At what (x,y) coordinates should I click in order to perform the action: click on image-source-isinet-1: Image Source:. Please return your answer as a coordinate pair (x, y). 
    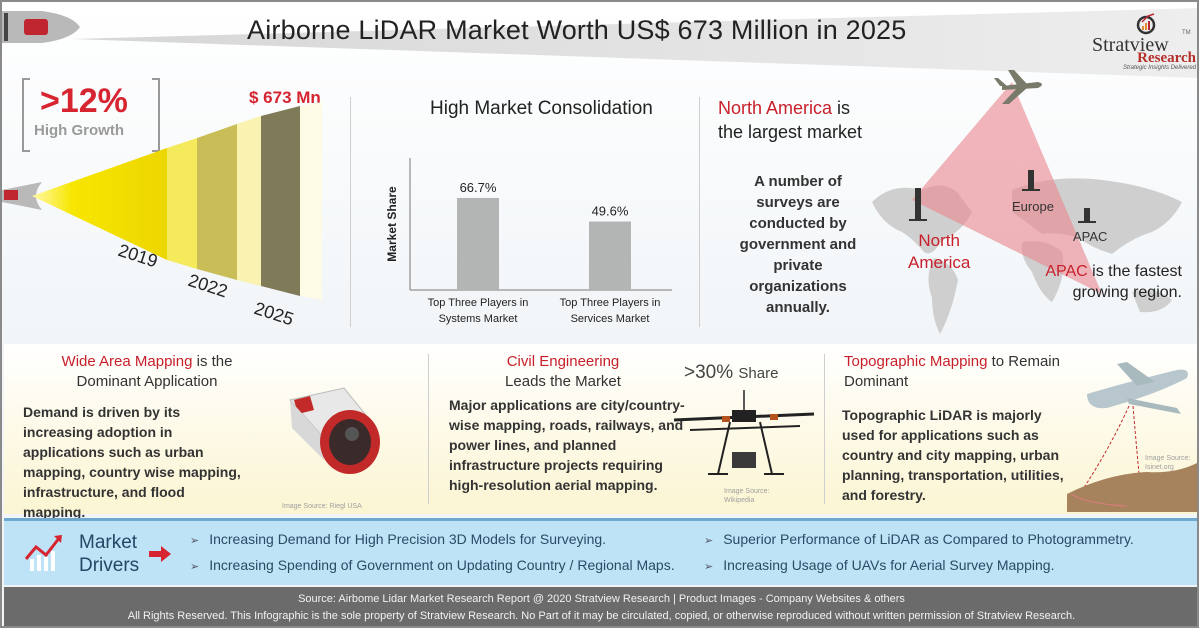
    Looking at the image, I should click on (1168, 458).